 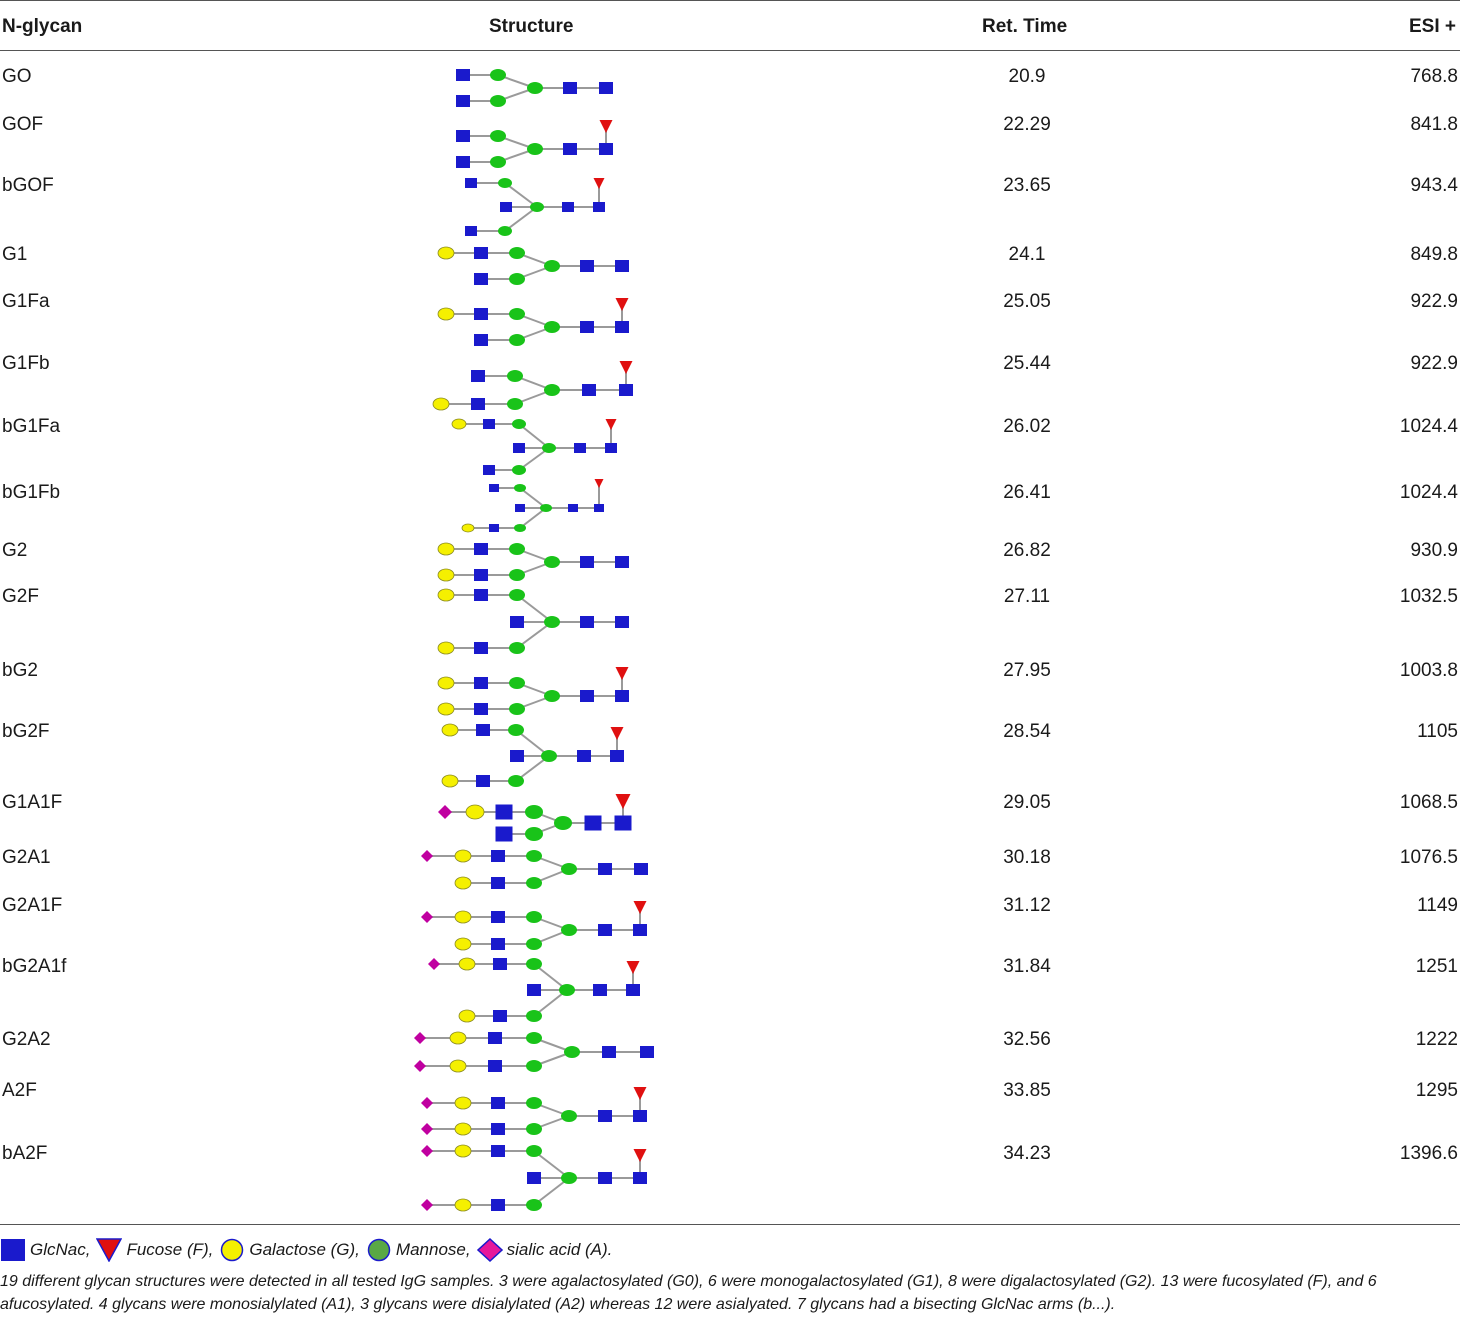 What do you see at coordinates (1027, 301) in the screenshot?
I see `row-rt: 25.05` at bounding box center [1027, 301].